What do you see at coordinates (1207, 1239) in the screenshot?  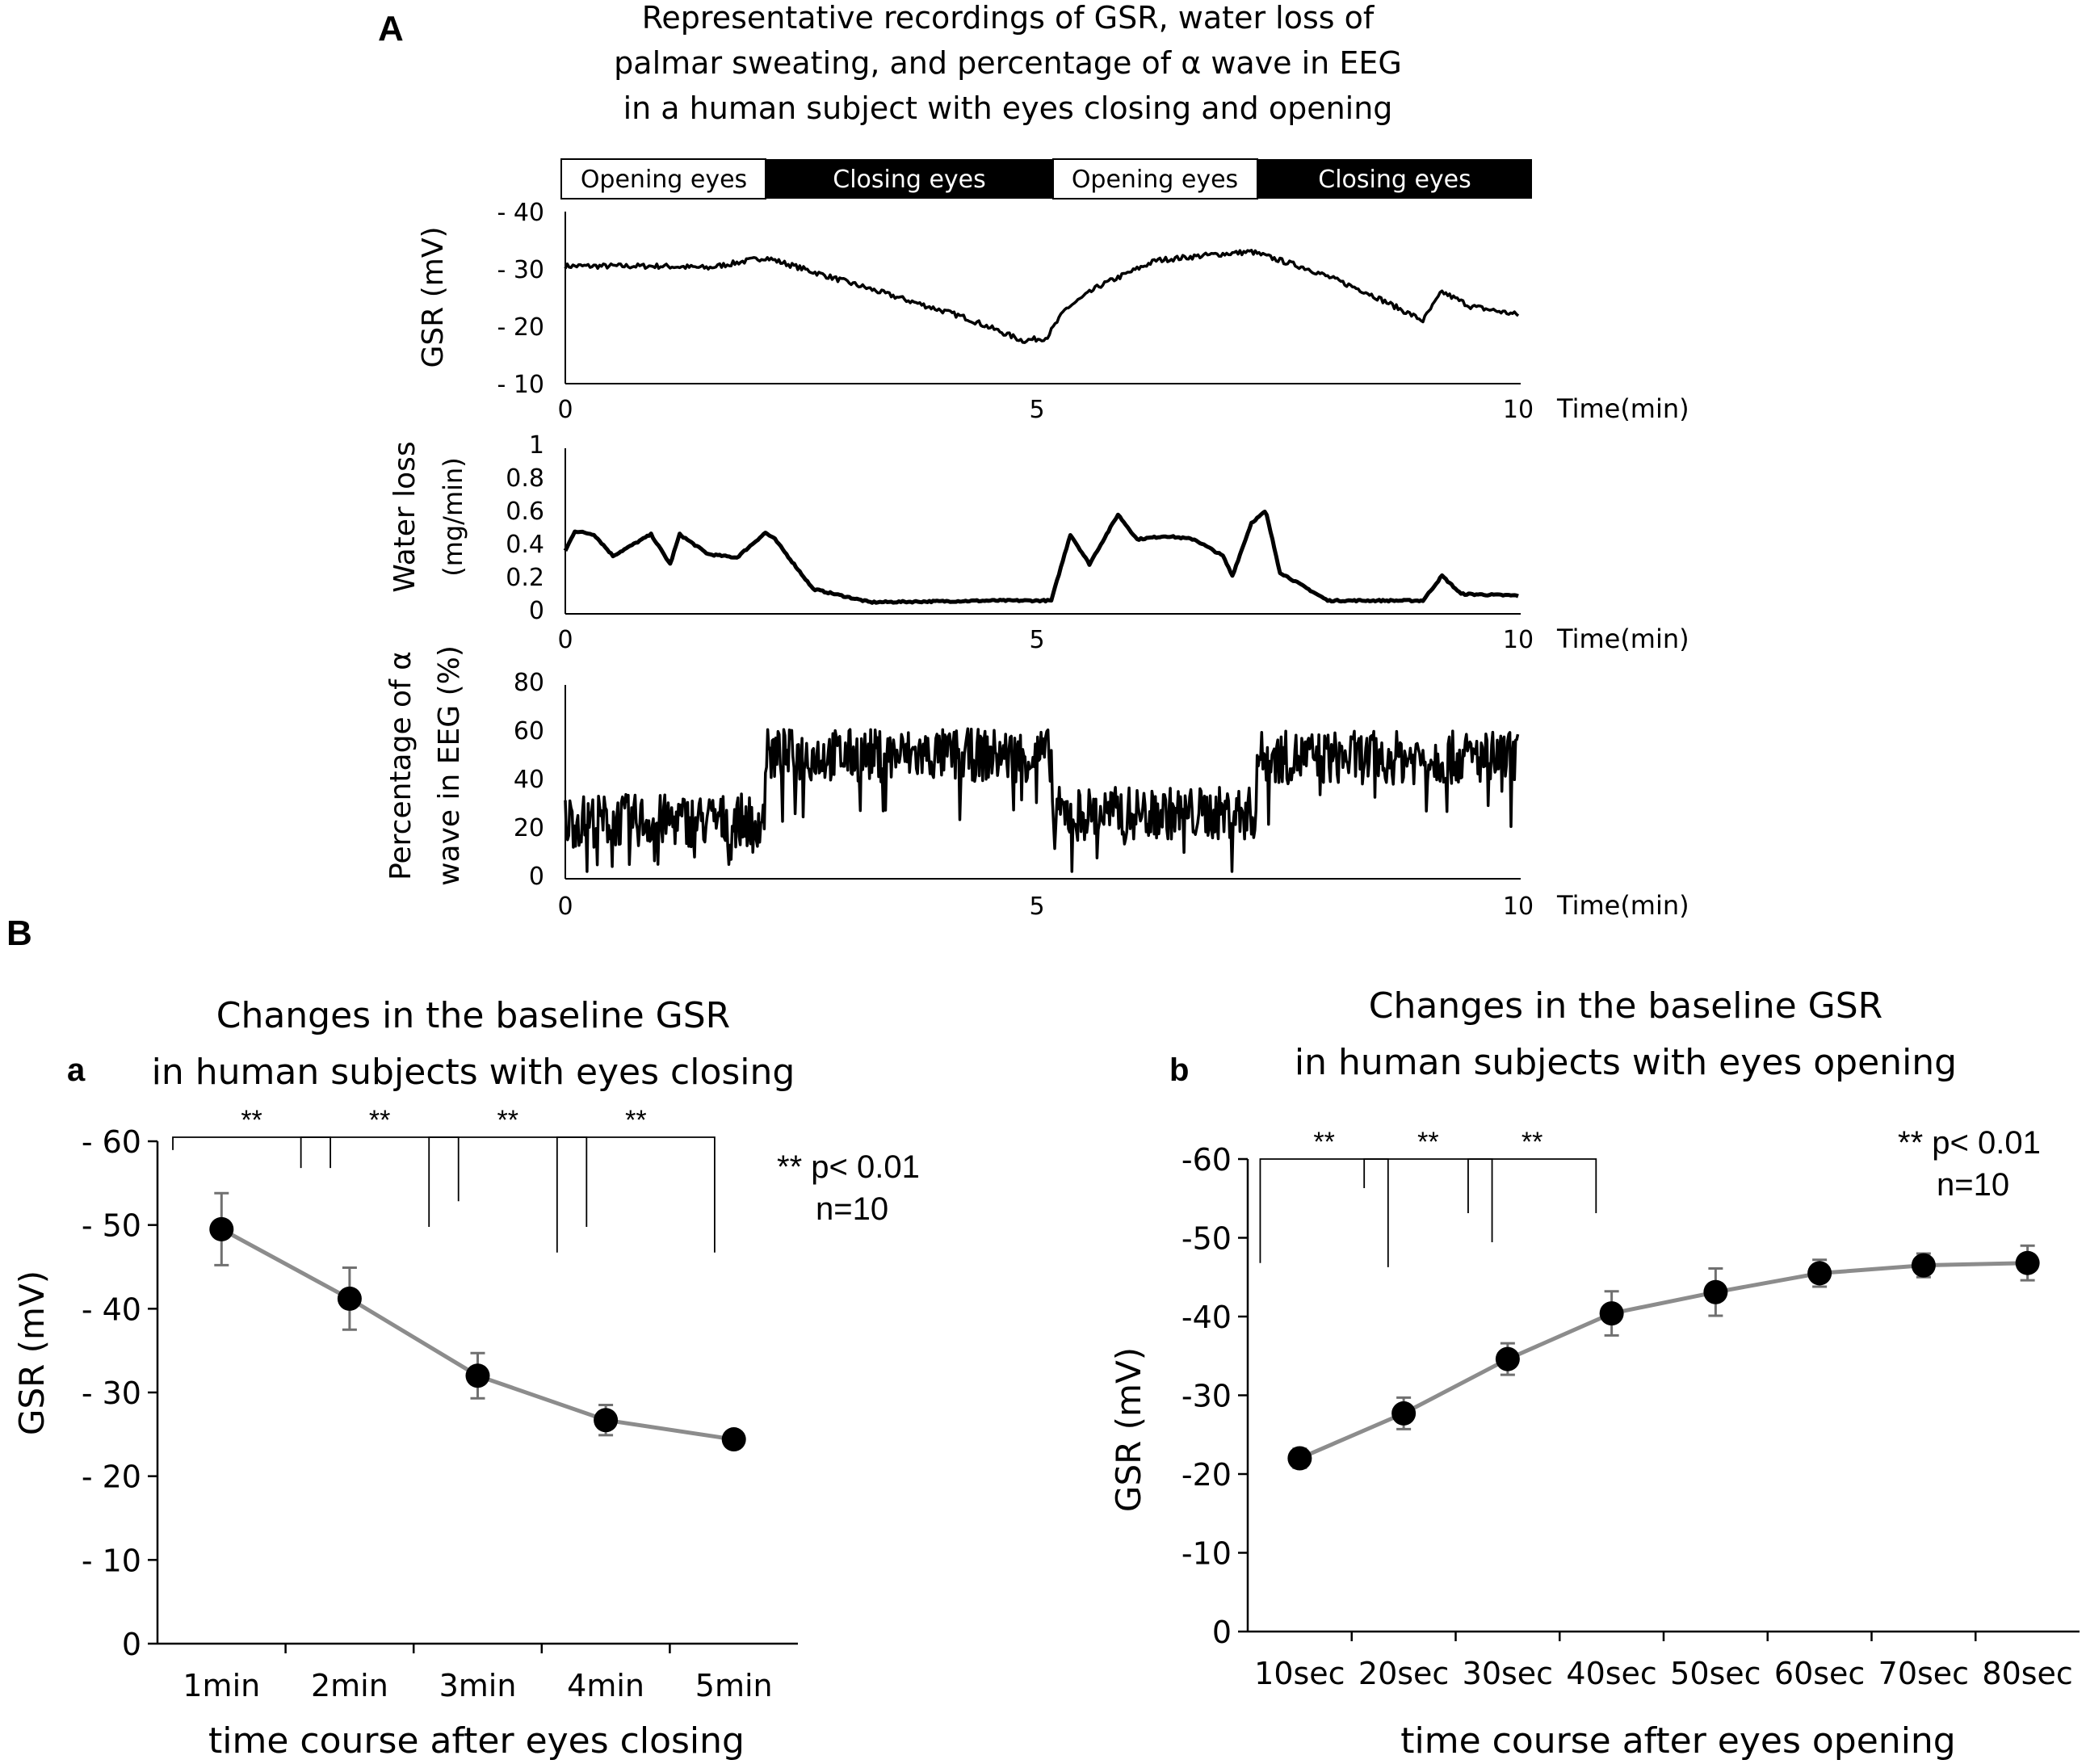 I see `y-tick-label: -50` at bounding box center [1207, 1239].